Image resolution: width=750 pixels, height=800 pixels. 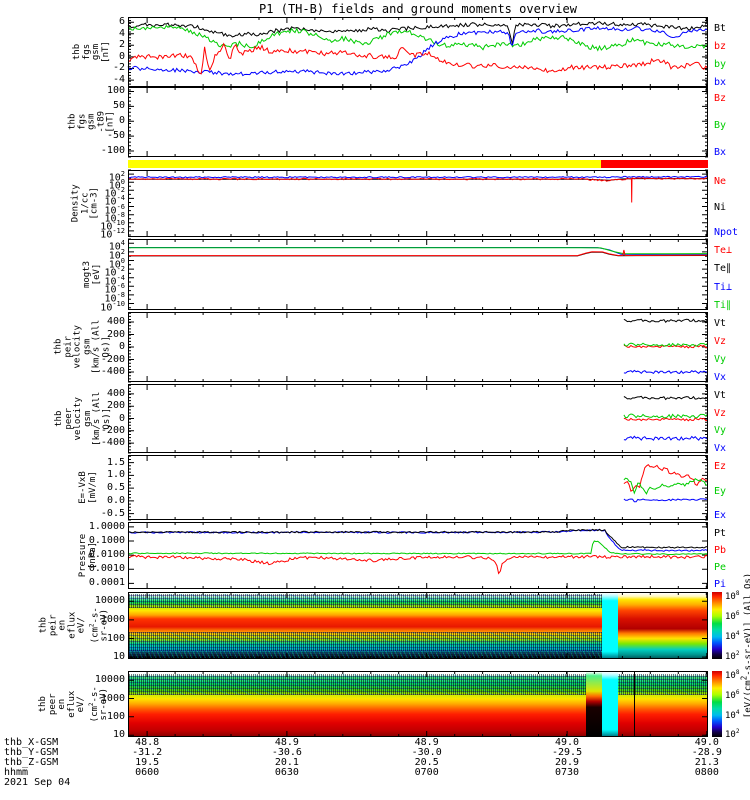 I want to click on ytick-label: 4, so click(x=121, y=33).